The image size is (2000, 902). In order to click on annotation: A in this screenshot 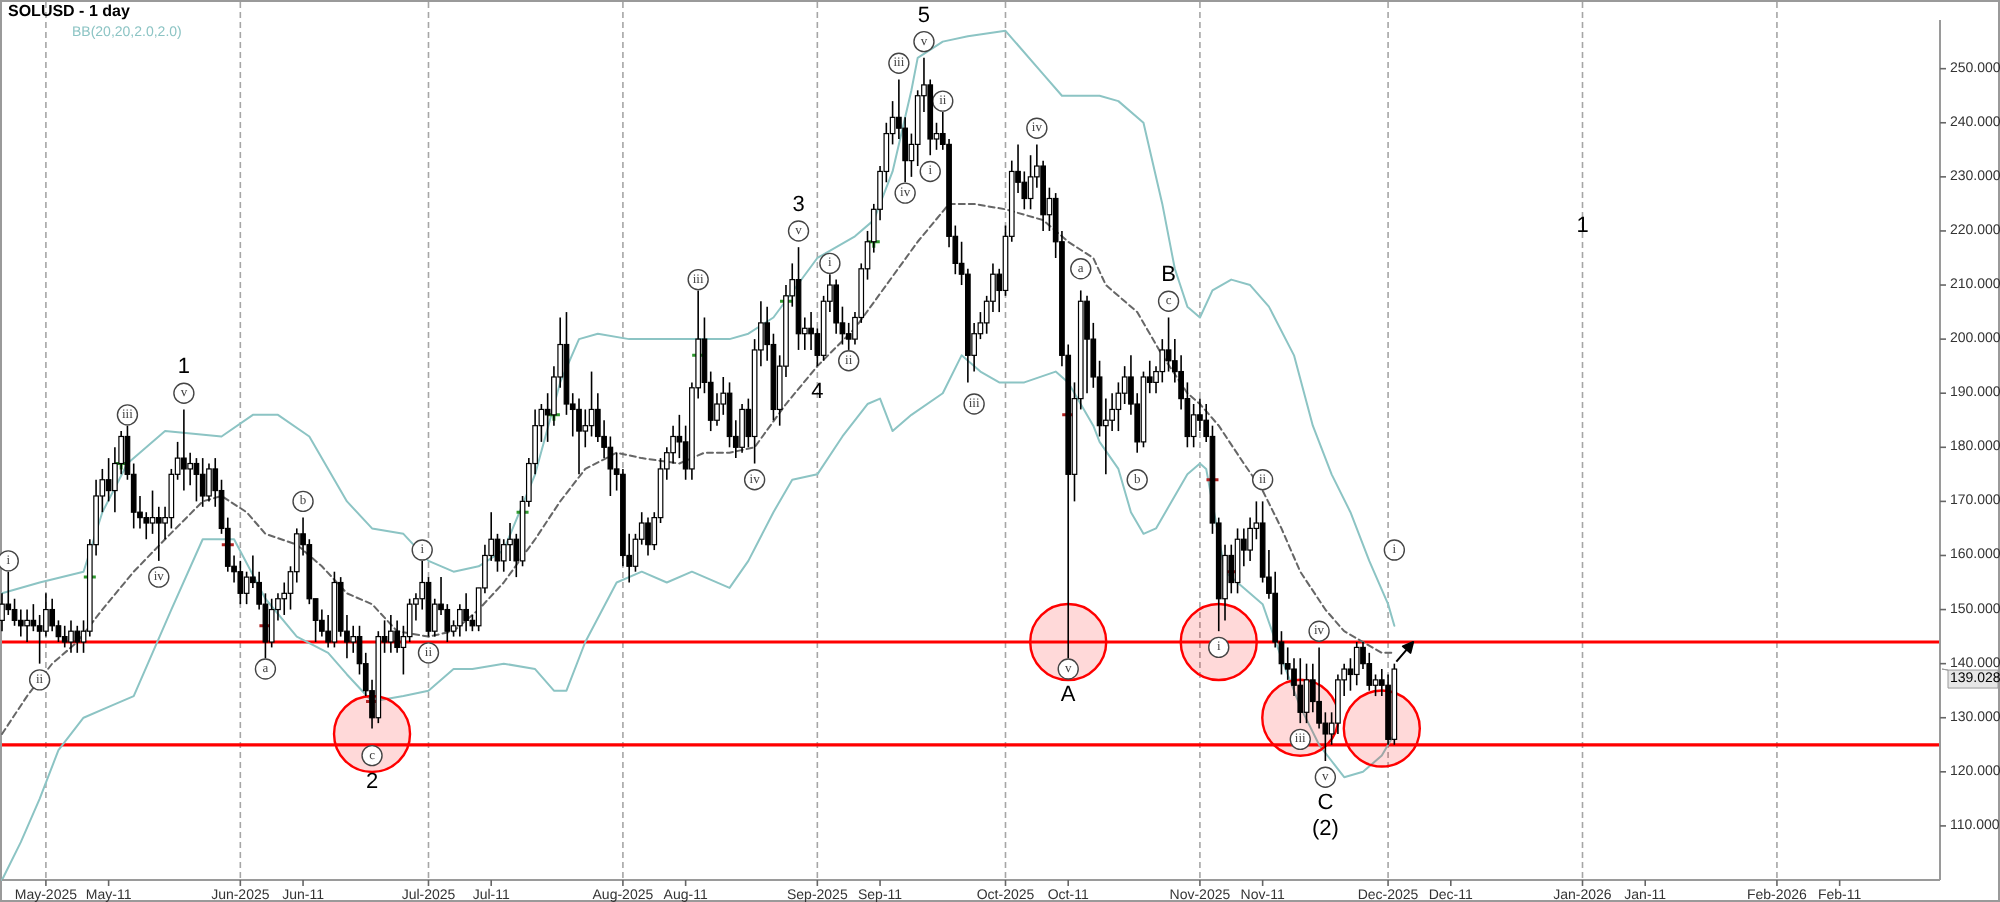, I will do `click(1068, 695)`.